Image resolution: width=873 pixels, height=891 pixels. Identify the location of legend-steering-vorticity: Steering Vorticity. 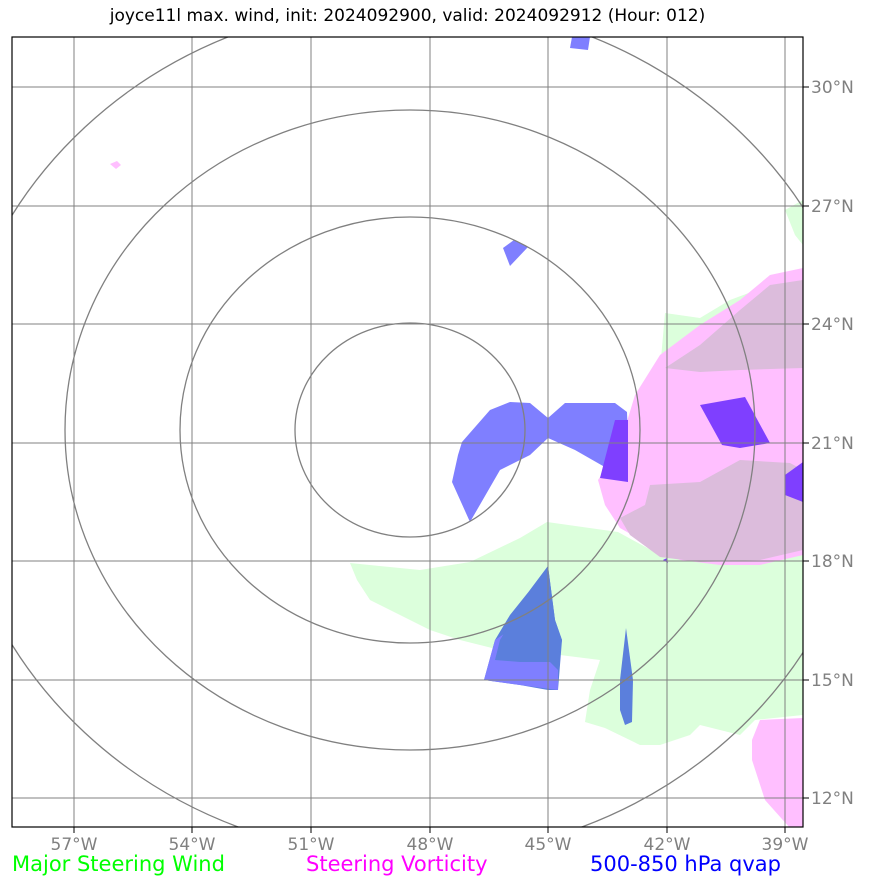
(397, 864).